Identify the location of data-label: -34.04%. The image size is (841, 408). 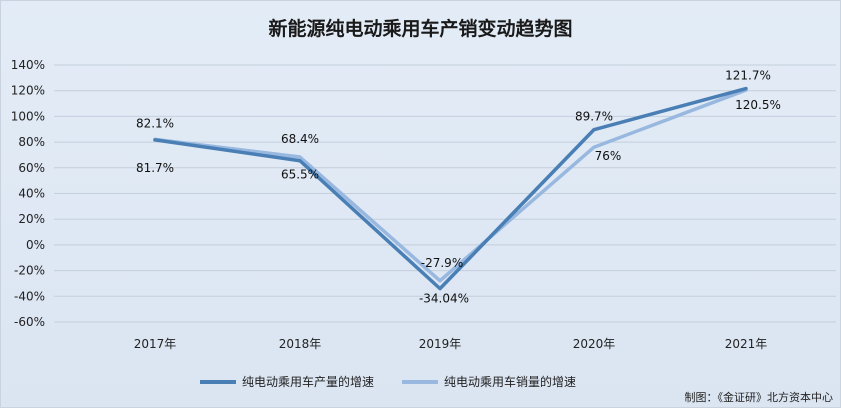
(444, 299).